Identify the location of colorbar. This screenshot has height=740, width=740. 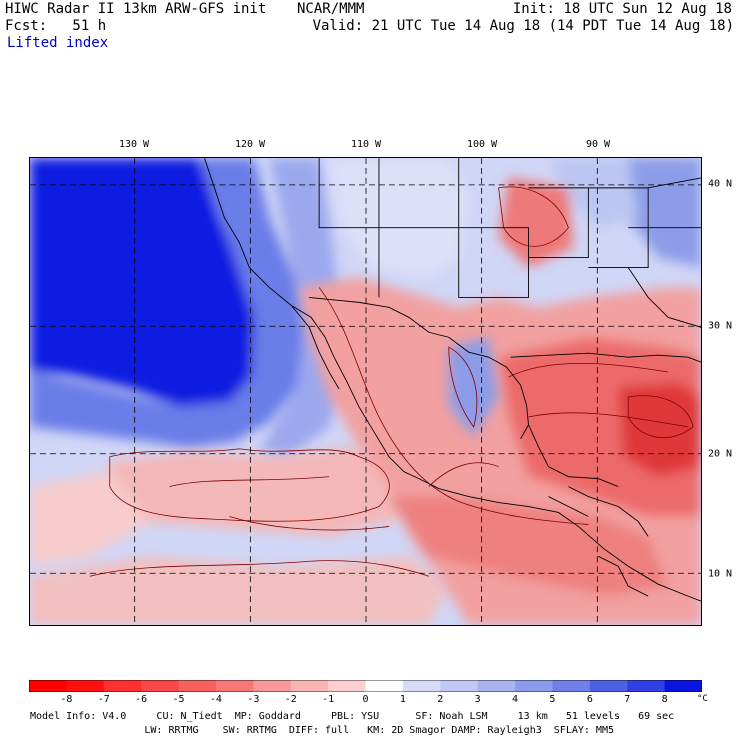
(365, 686).